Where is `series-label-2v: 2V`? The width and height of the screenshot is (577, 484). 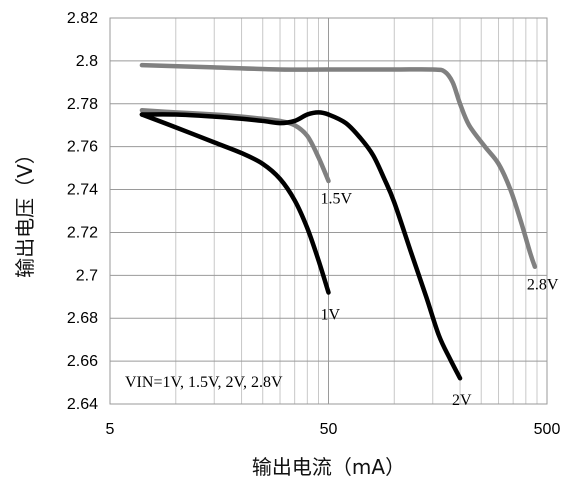
series-label-2v: 2V is located at coordinates (462, 400).